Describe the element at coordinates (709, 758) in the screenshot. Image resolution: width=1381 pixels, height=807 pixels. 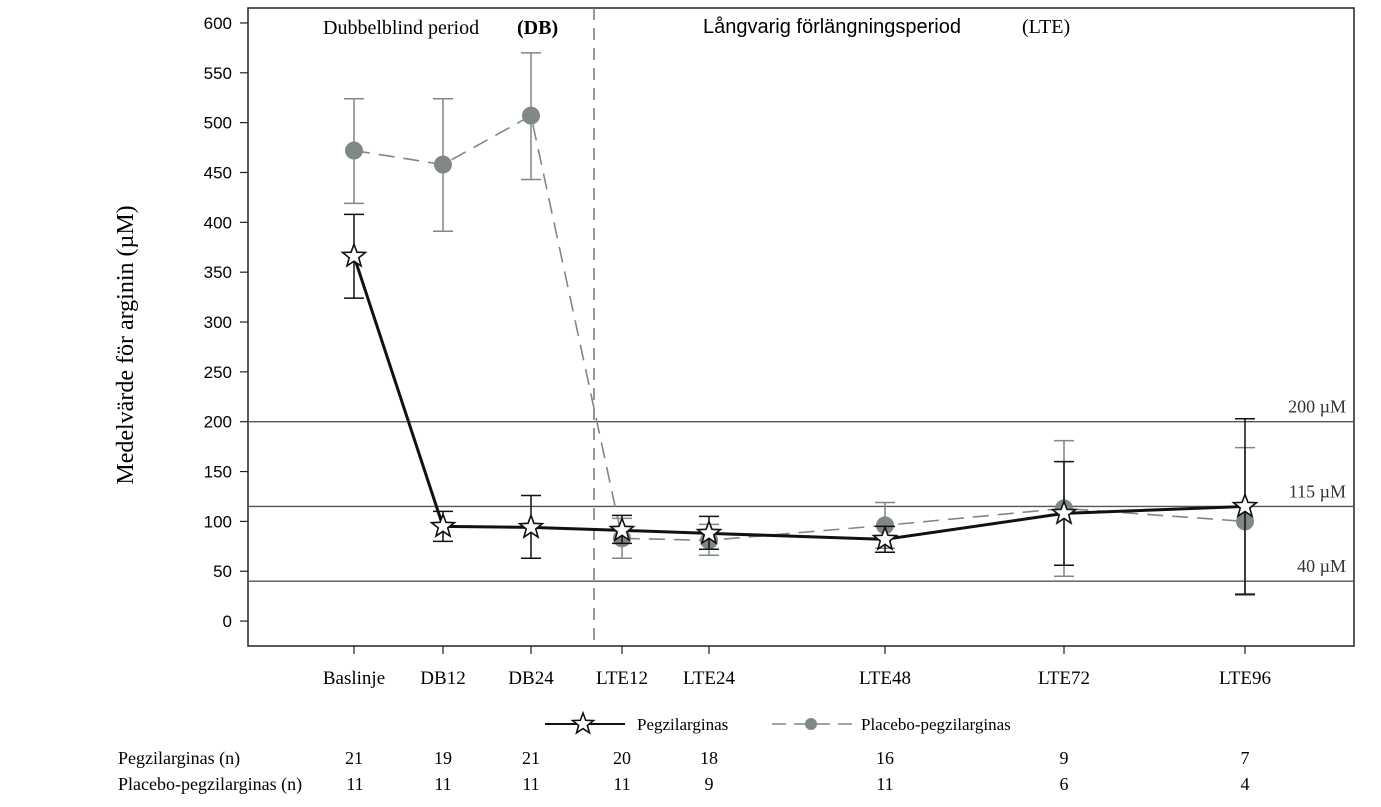
I see `n-value: 18` at that location.